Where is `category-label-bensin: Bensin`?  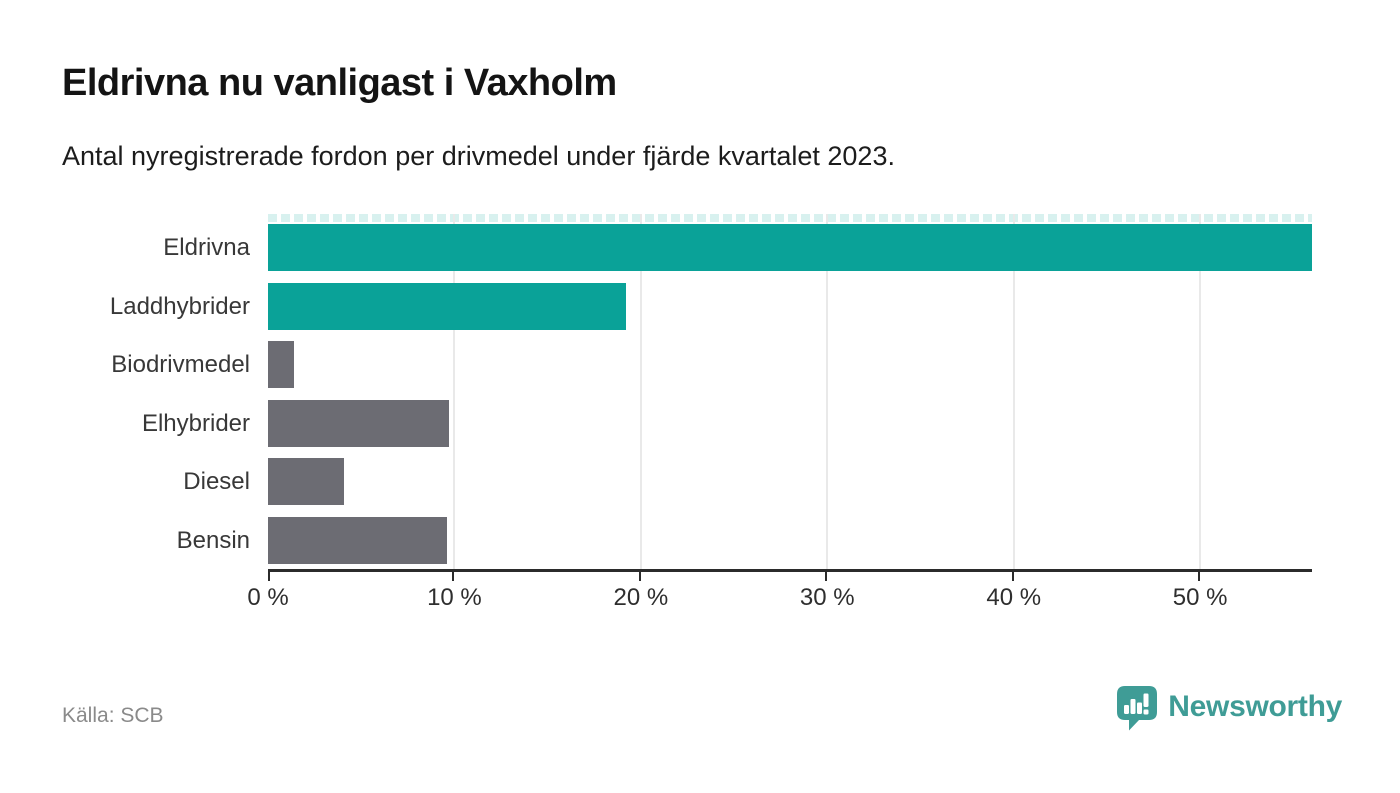
category-label-bensin: Bensin is located at coordinates (213, 540).